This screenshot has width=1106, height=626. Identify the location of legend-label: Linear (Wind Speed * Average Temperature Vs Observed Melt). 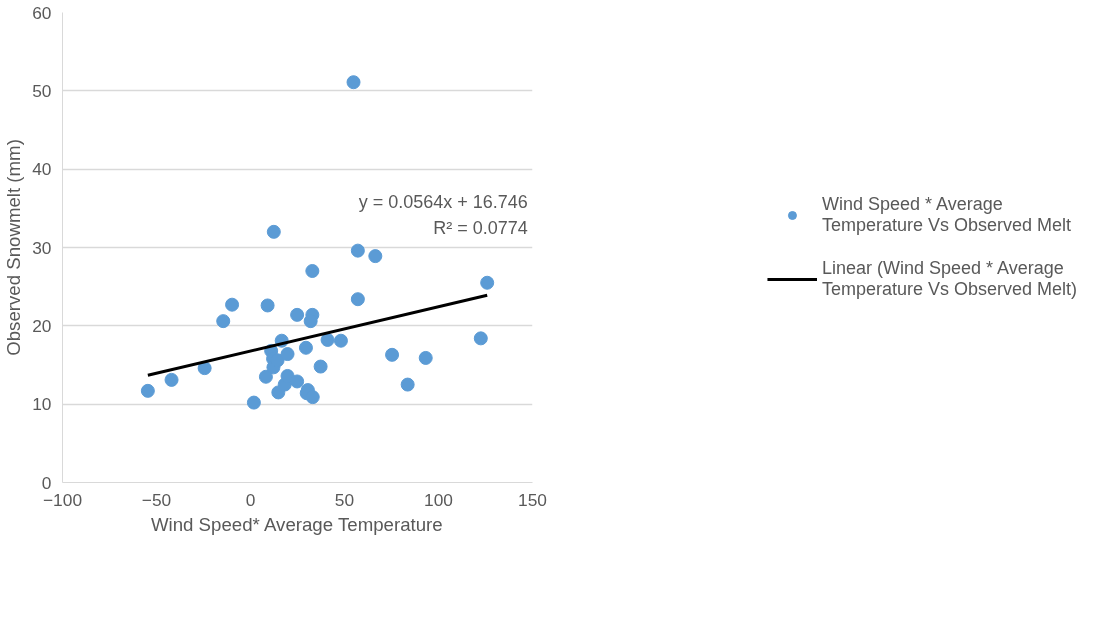
(949, 279).